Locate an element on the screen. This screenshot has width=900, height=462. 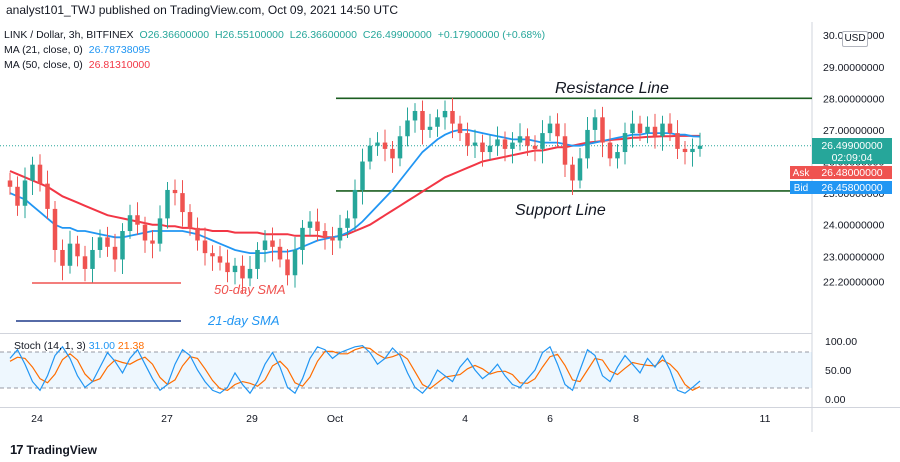
tradingview-footer: 17 TradingView is located at coordinates (53, 449).